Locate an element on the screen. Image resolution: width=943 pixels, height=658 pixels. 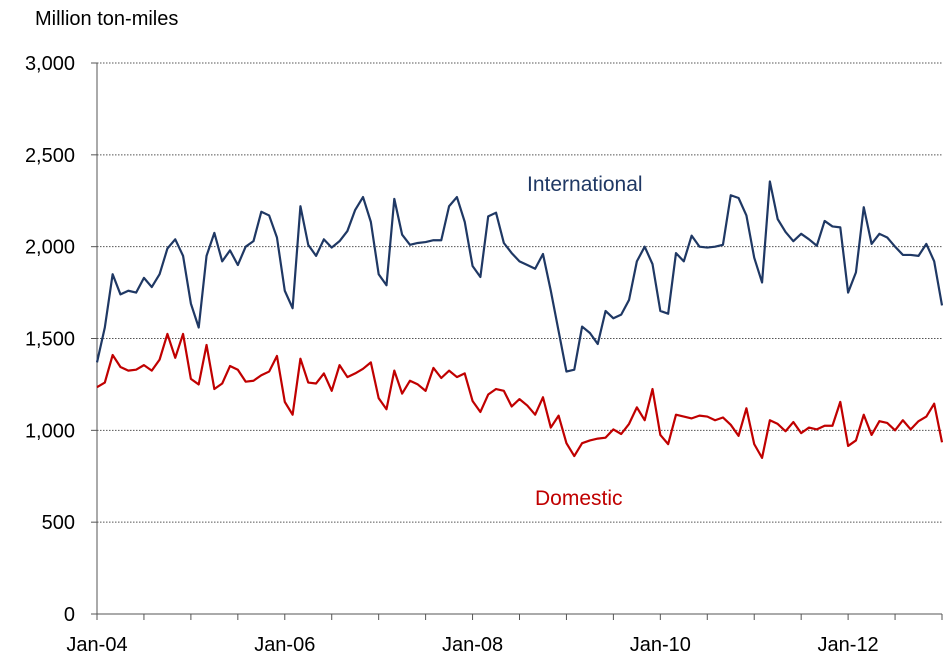
y-tick-label: 500 is located at coordinates (58, 523).